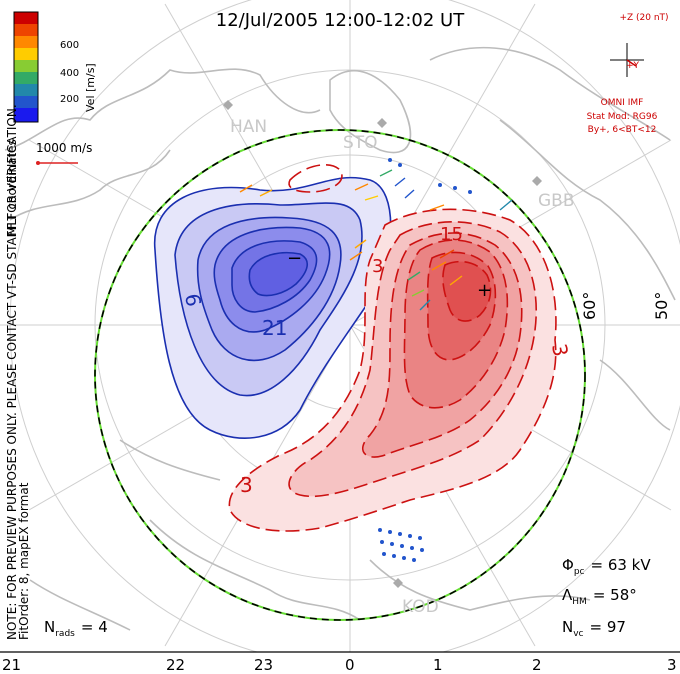  Describe the element at coordinates (38, 163) in the screenshot. I see `scale-vector-dot` at that location.